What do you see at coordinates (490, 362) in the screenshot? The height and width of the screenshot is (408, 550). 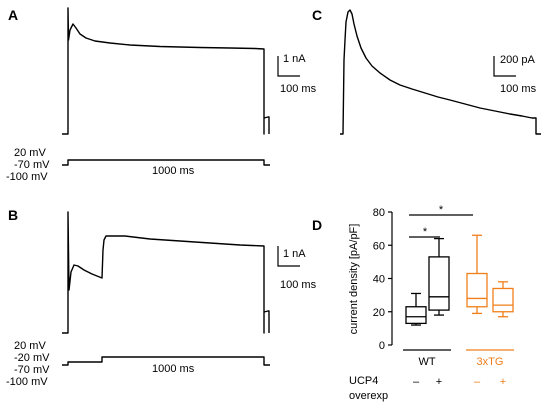 I see `group-label-3xtg: 3xTG` at bounding box center [490, 362].